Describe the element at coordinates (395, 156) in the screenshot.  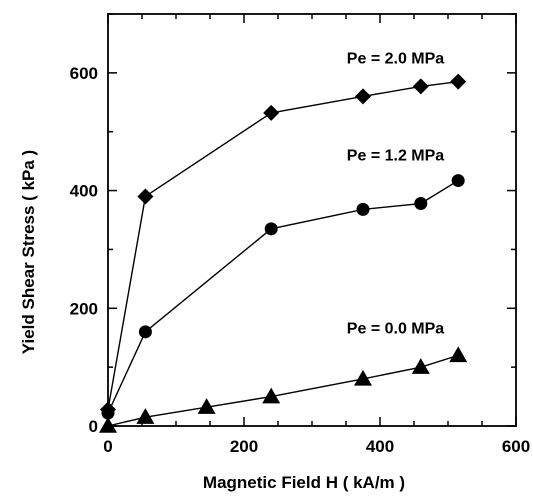
I see `series-label: Pe = 1.2 MPa` at that location.